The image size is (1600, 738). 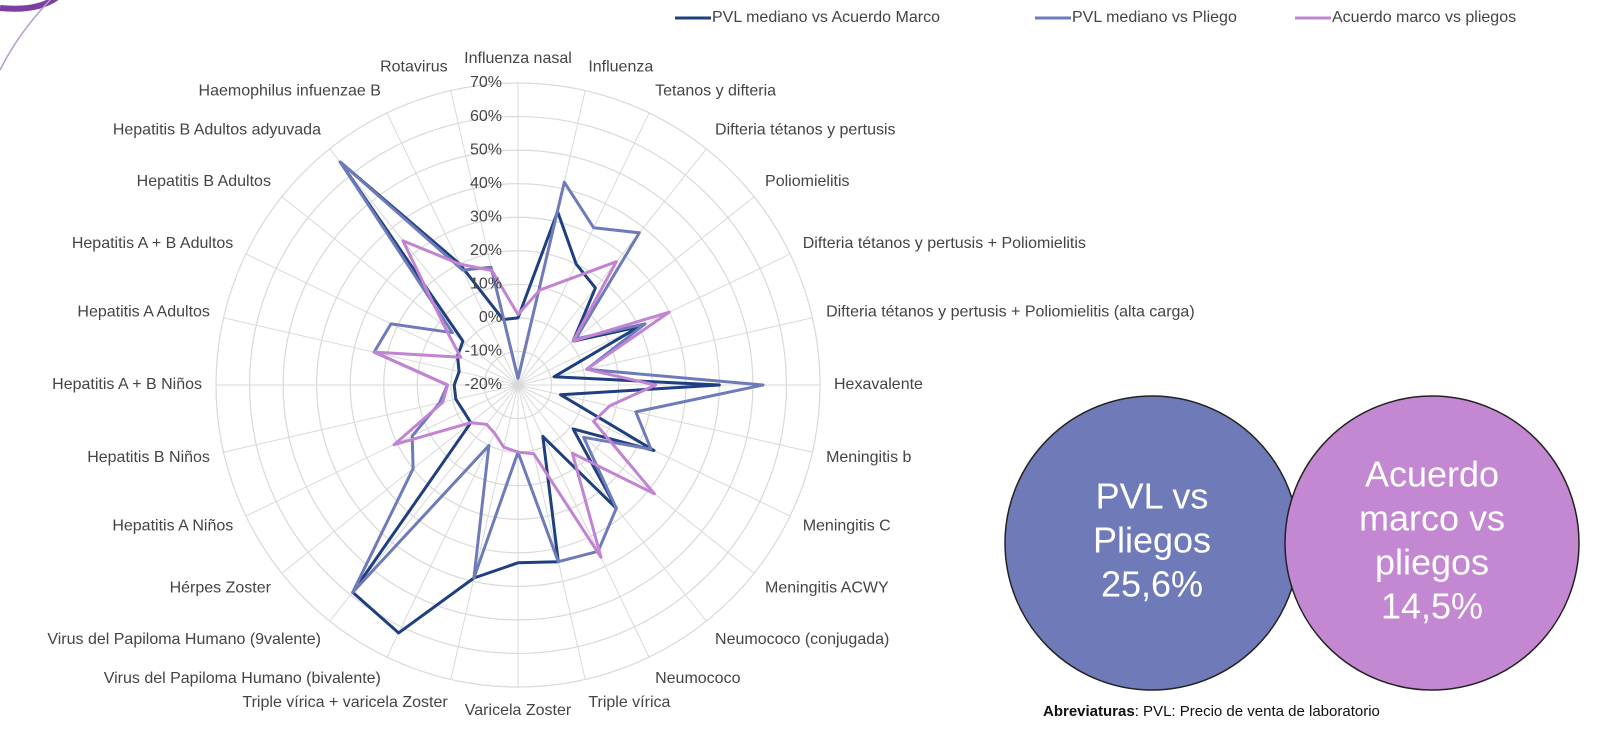 I want to click on summary-text: pliegos, so click(x=1432, y=562).